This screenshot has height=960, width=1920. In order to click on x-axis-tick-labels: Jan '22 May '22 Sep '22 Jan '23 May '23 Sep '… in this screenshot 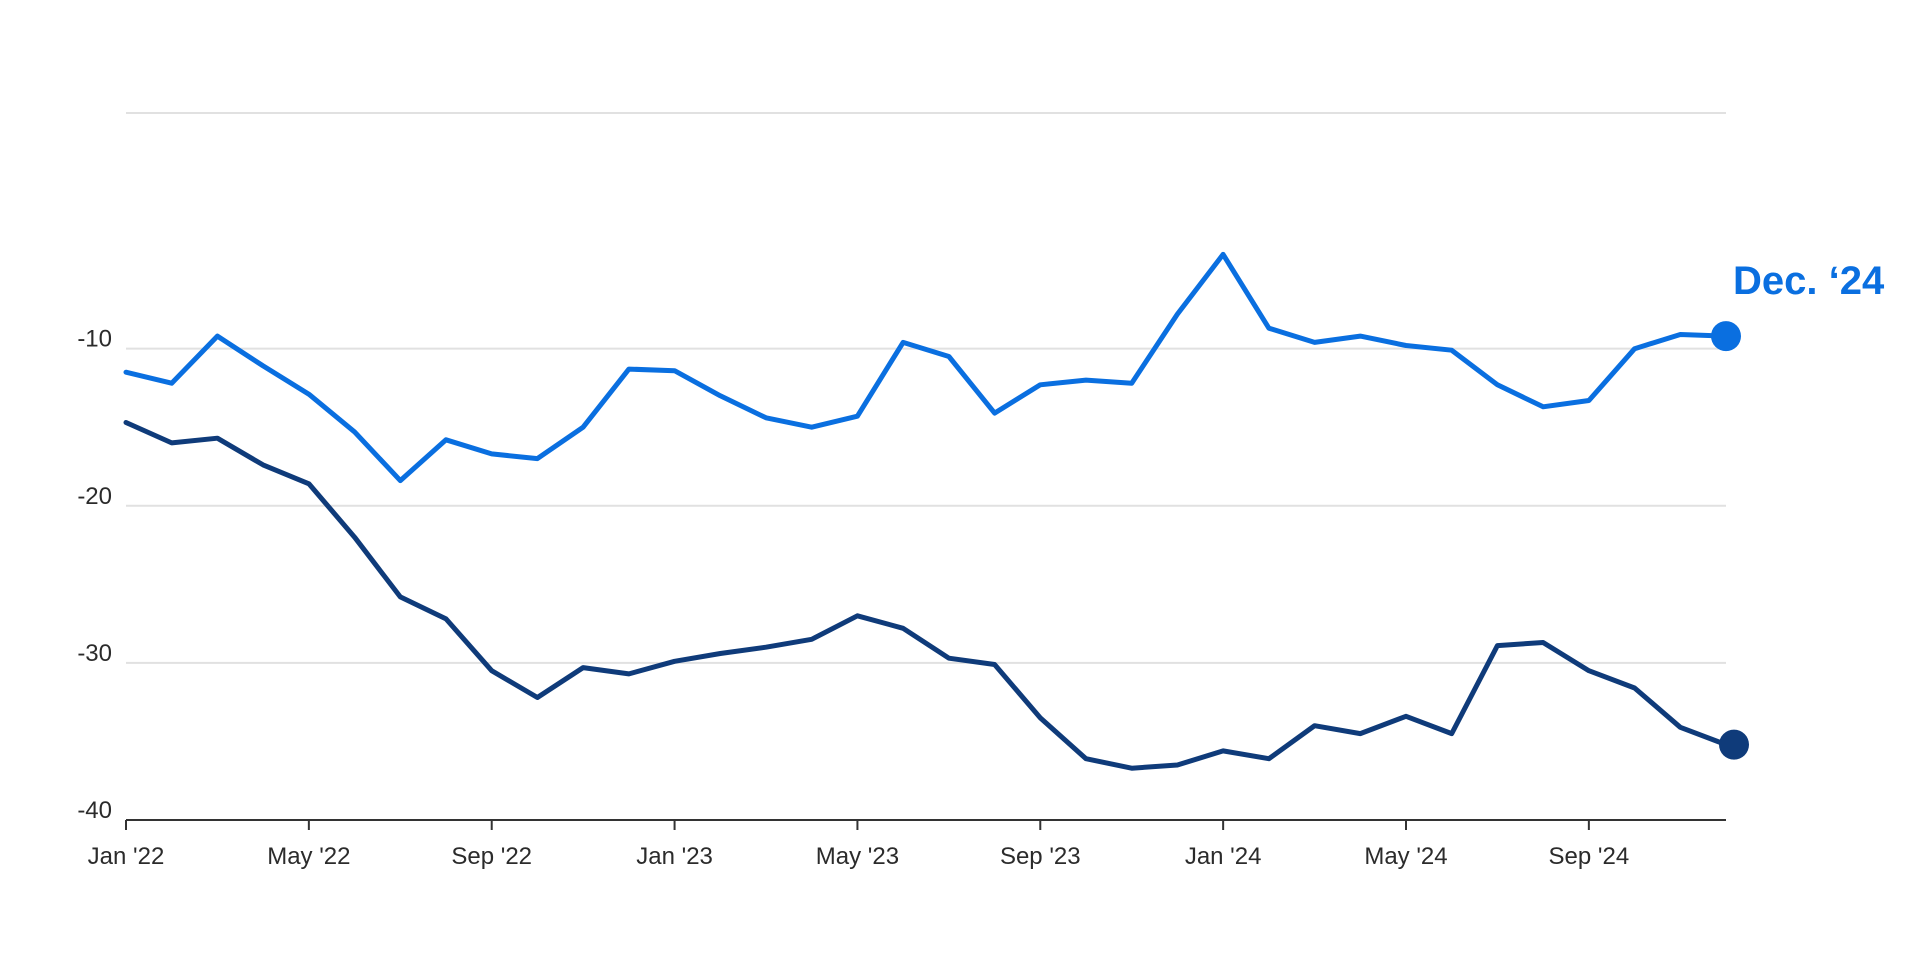, I will do `click(859, 845)`.